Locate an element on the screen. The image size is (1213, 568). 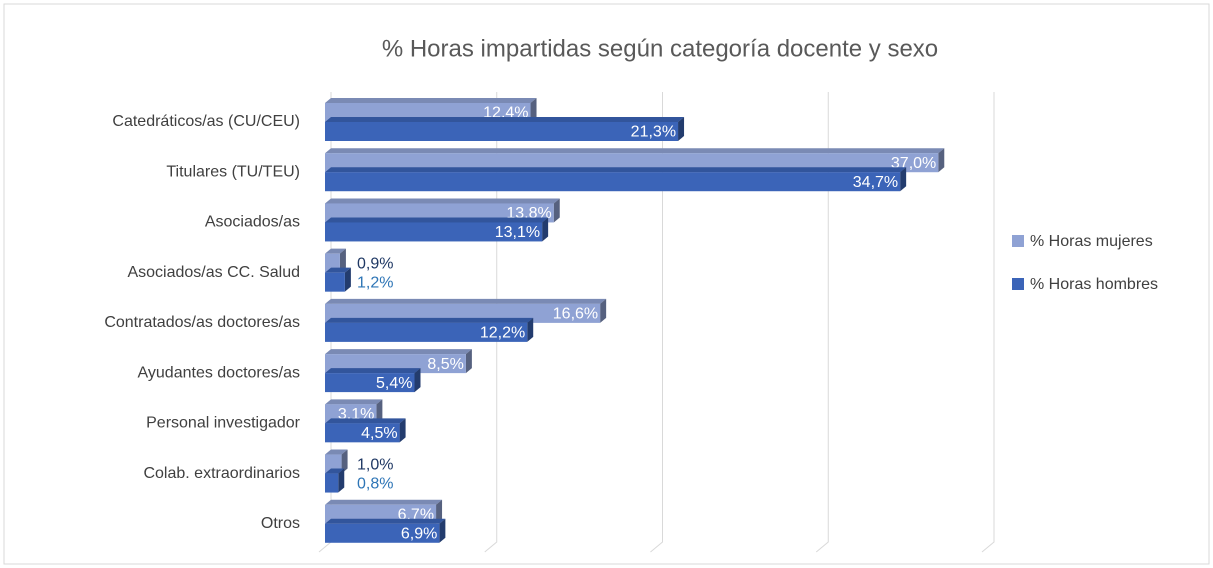
value-label: 6,9% is located at coordinates (419, 533).